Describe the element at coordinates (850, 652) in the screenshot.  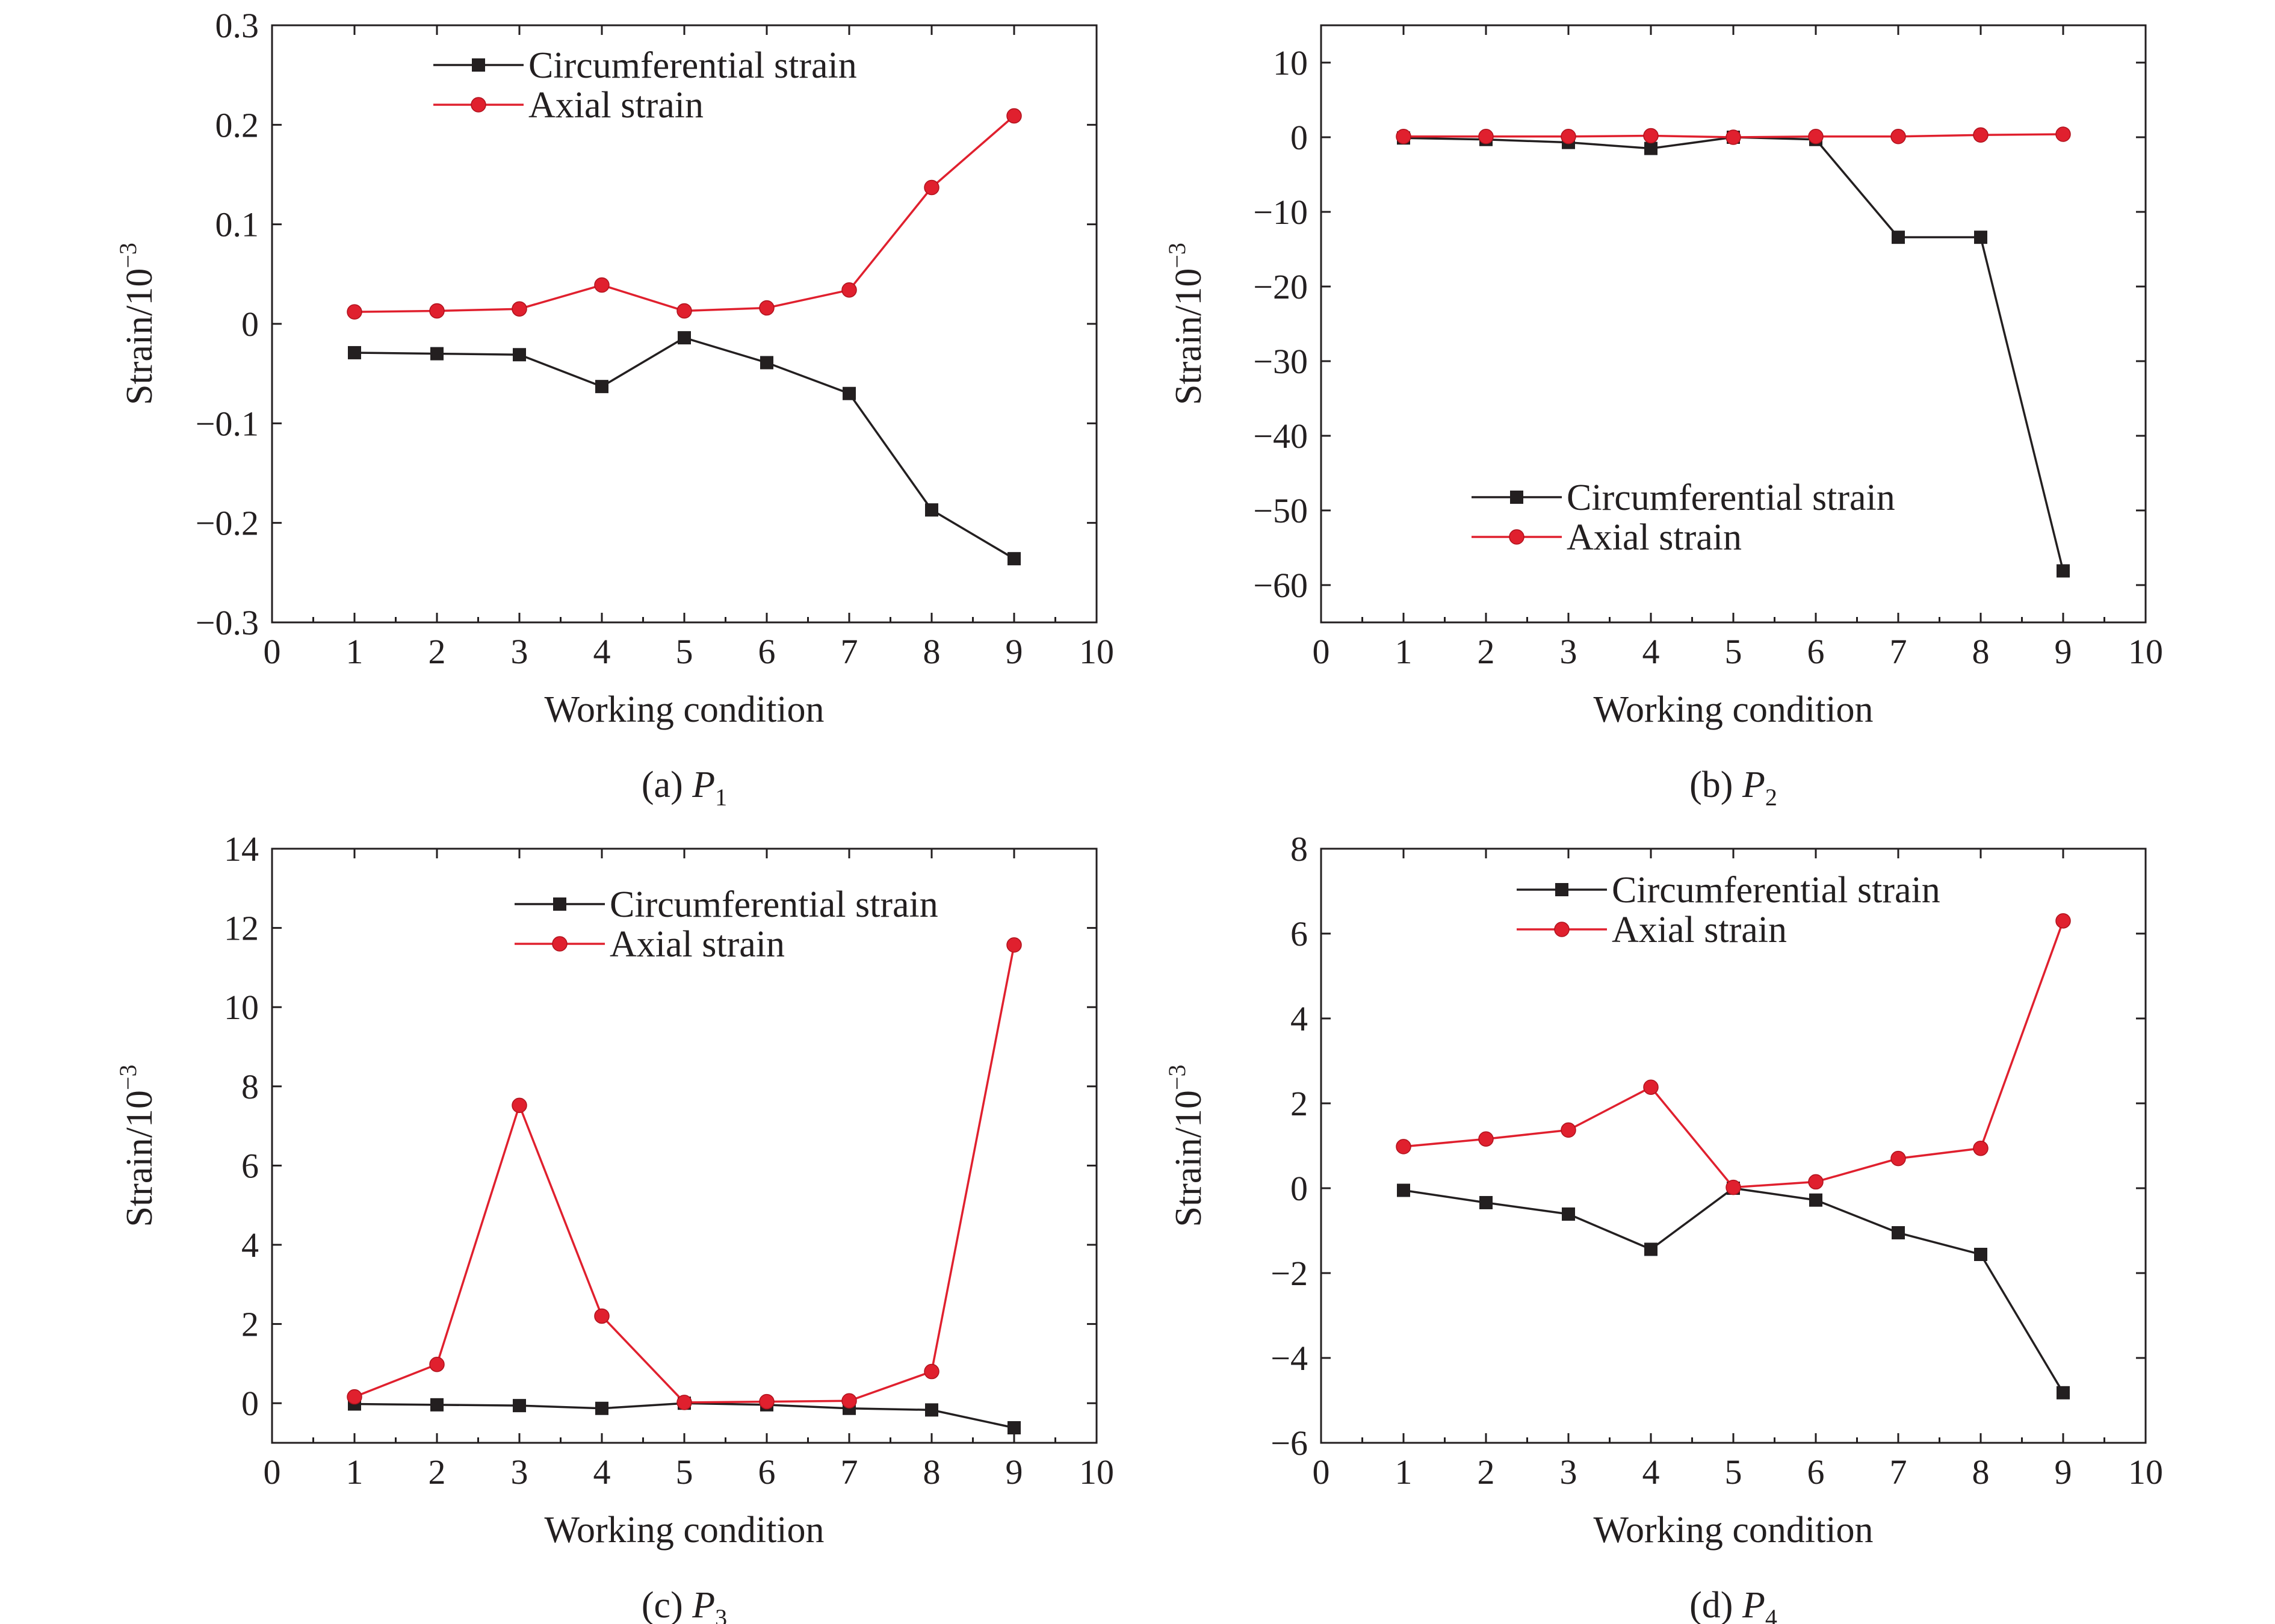
I see `x-tick-label: 7` at that location.